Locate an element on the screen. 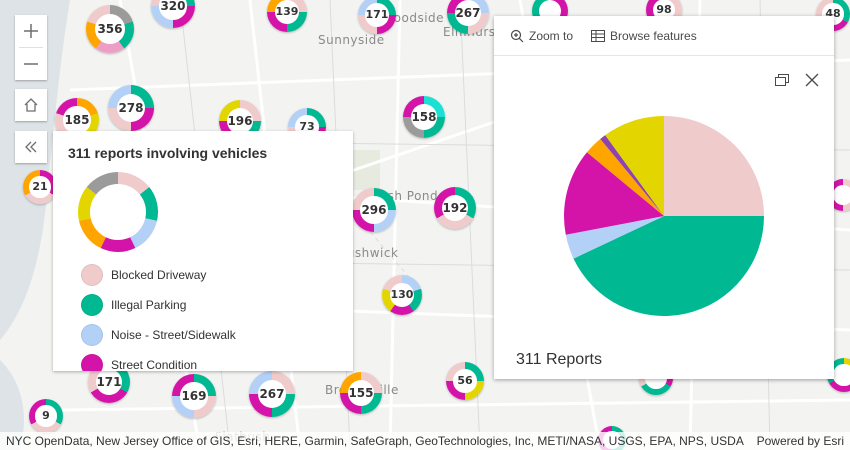  zoom-to-button: Zoom to is located at coordinates (541, 36).